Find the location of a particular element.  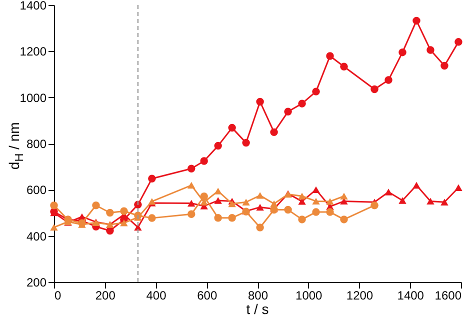

x-tick-label: 800 is located at coordinates (258, 295).